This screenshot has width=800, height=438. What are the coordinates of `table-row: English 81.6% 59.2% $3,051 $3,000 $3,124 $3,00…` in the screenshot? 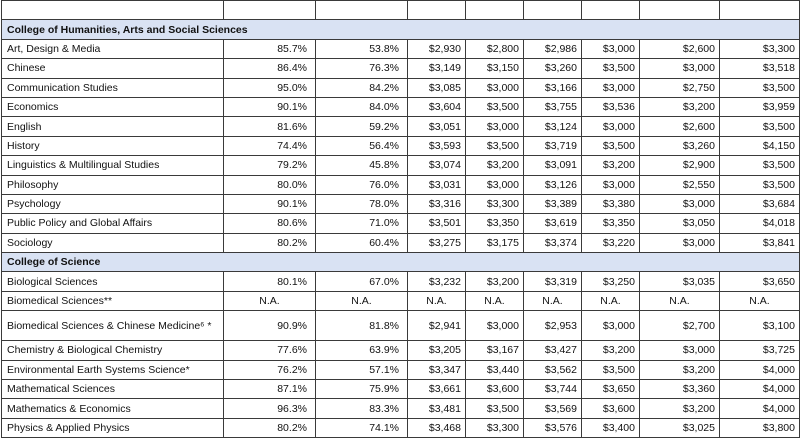 It's located at (400, 126).